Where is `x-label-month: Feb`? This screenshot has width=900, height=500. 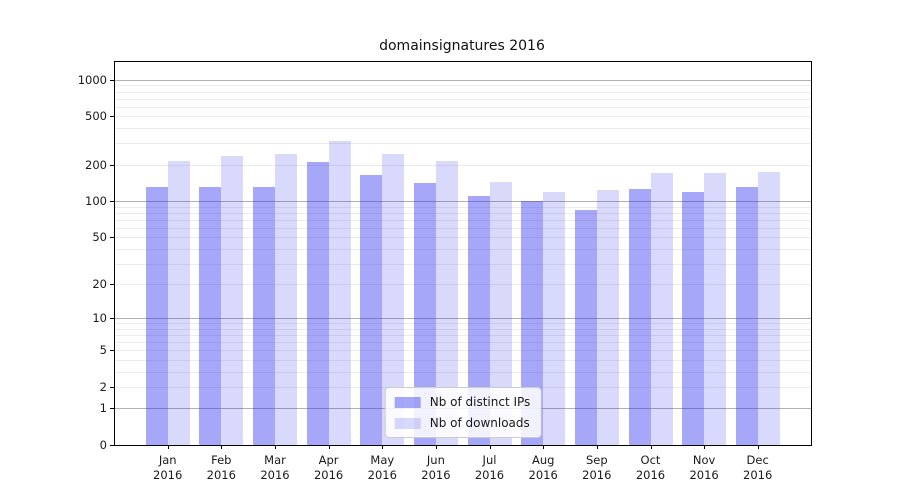 x-label-month: Feb is located at coordinates (221, 460).